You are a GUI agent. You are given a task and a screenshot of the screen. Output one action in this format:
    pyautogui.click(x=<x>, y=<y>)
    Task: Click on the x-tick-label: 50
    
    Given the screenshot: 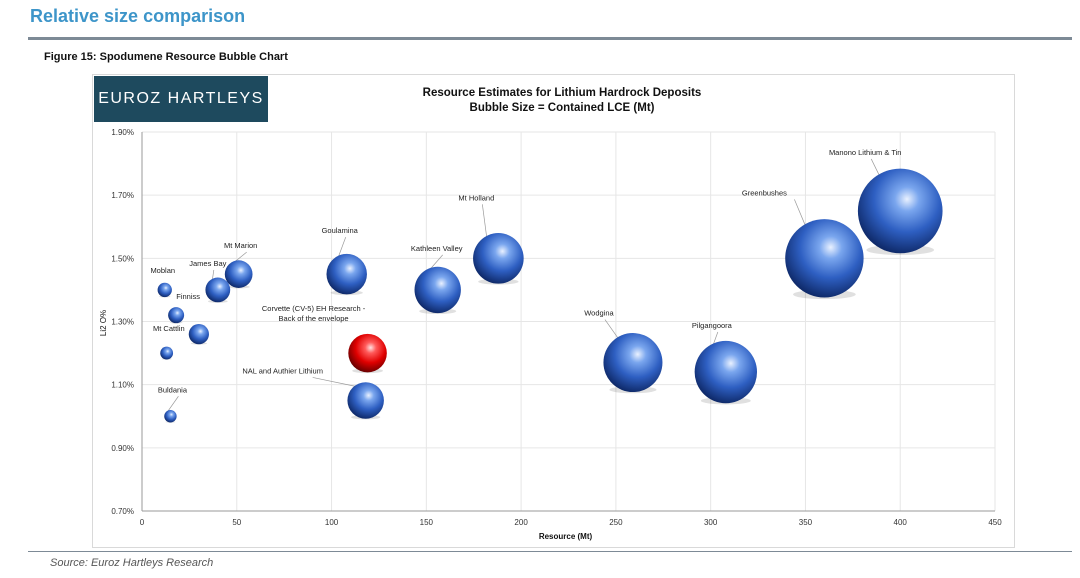 What is the action you would take?
    pyautogui.click(x=236, y=522)
    